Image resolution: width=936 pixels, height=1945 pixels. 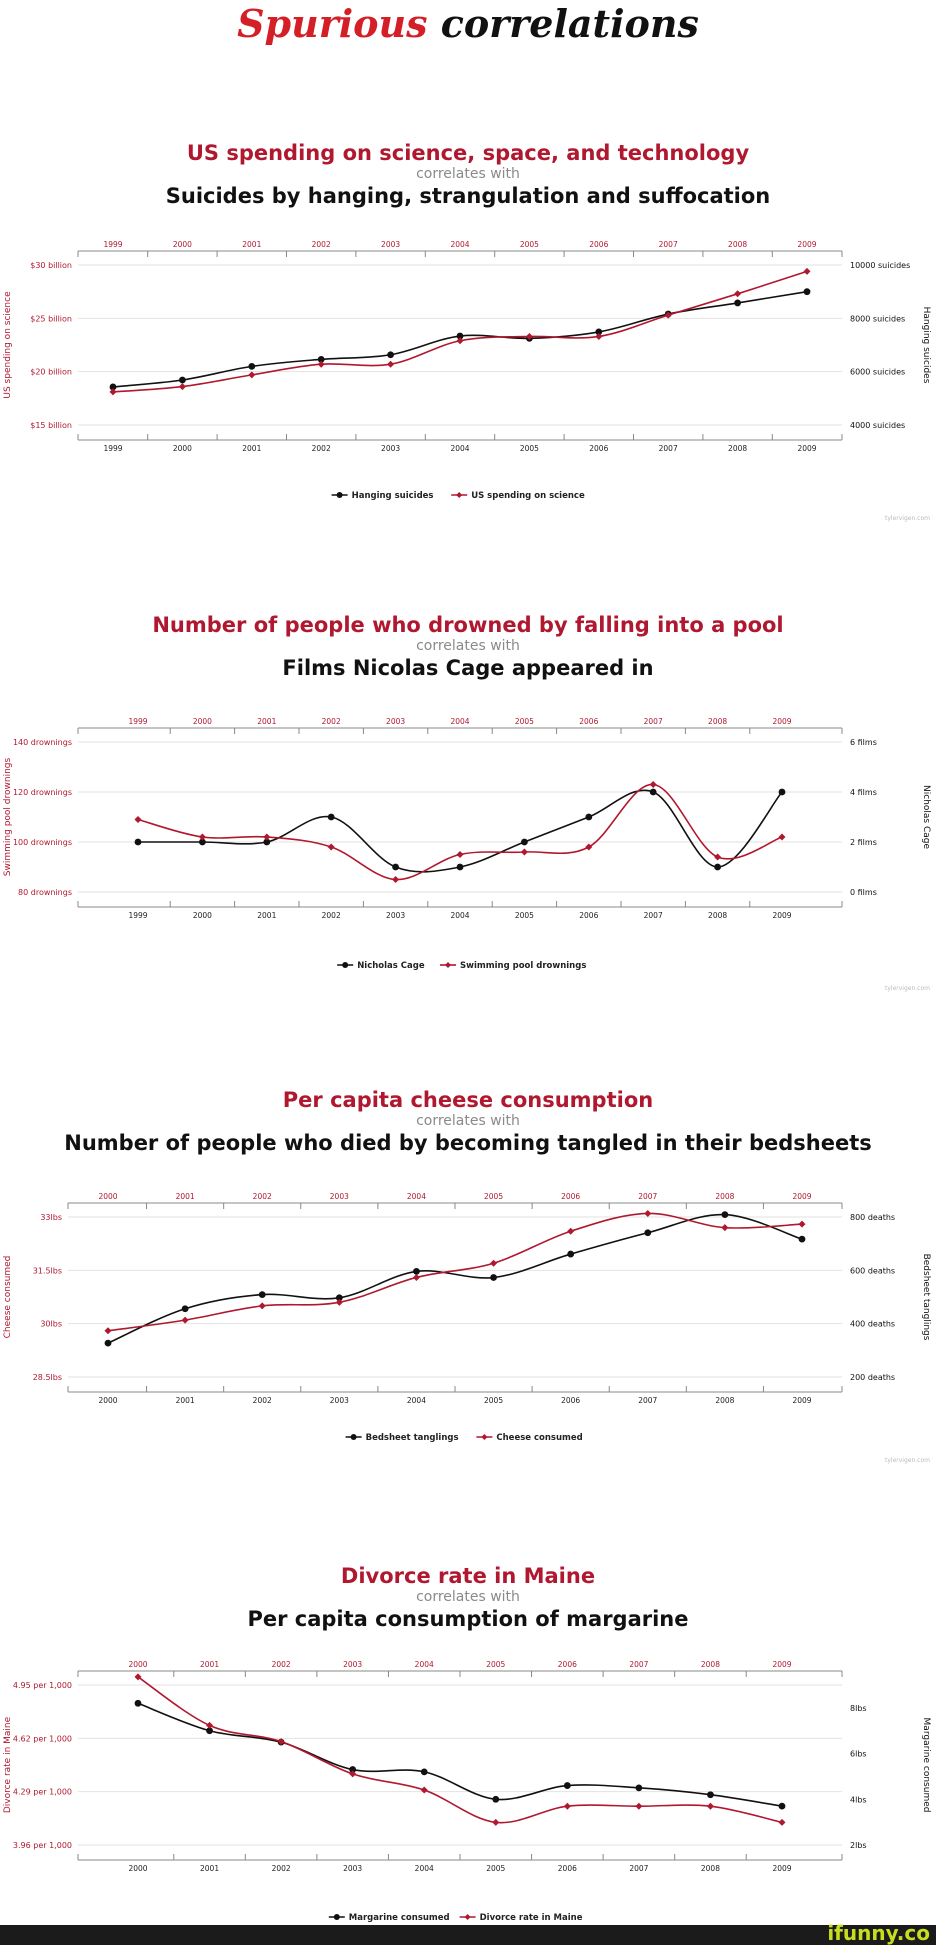 I want to click on left-tick-label: 80 drownings, so click(x=45, y=892).